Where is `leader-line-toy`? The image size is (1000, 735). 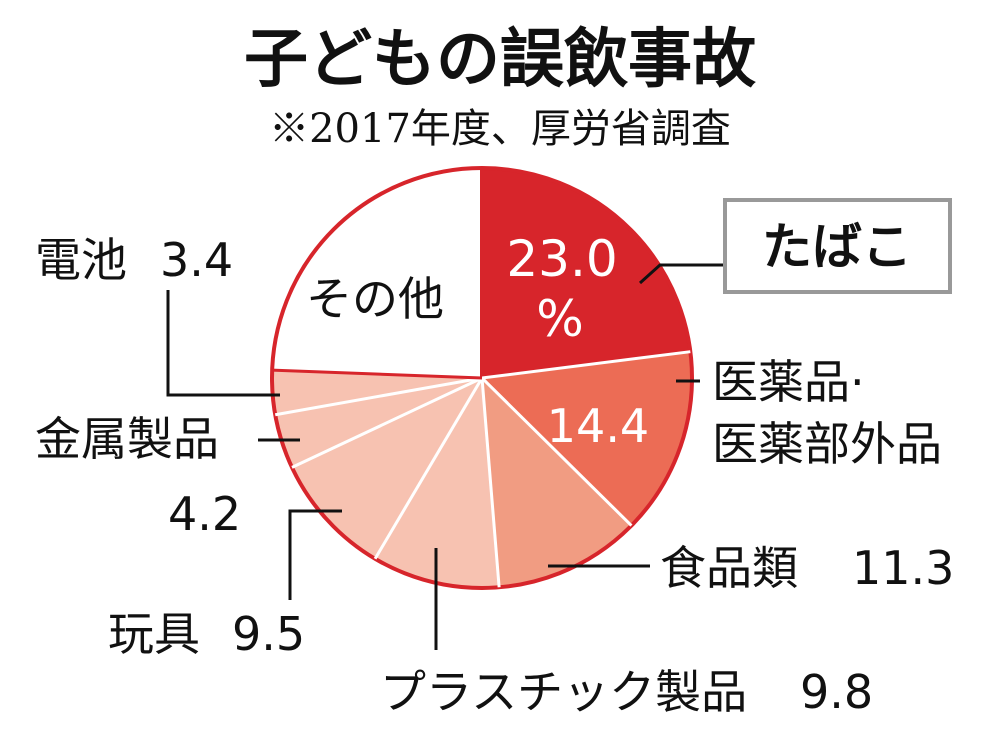 leader-line-toy is located at coordinates (315, 554).